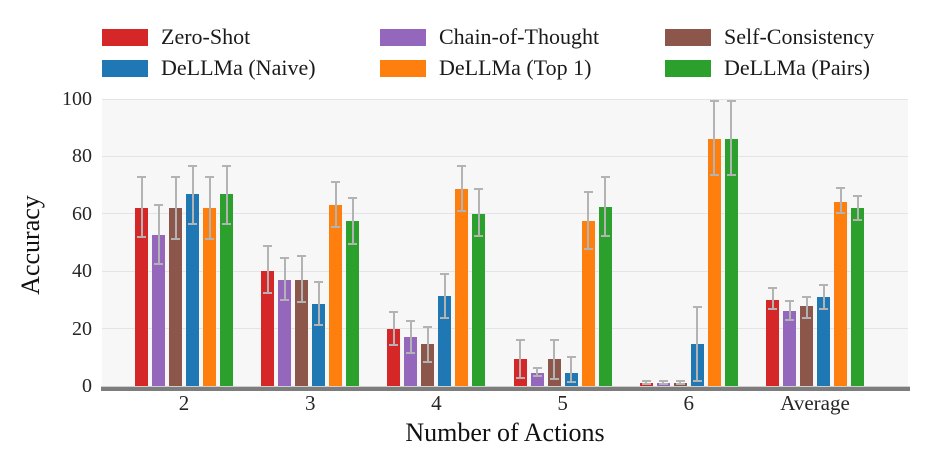  I want to click on legend-swatch-self-consistency, so click(688, 37).